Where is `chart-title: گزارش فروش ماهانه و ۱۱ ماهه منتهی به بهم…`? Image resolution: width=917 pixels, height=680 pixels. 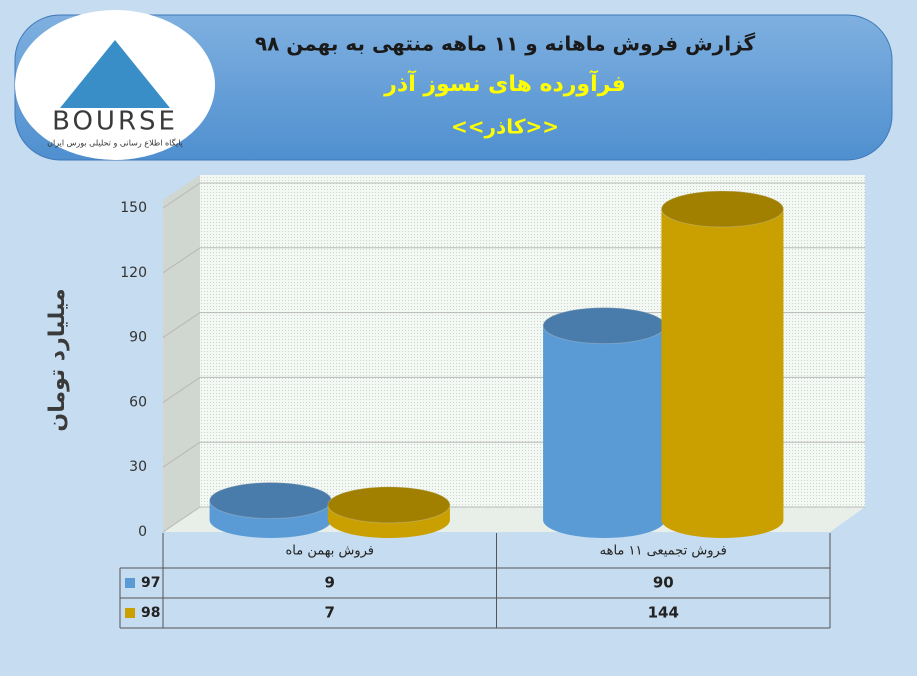 chart-title: گزارش فروش ماهانه و ۱۱ ماهه منتهی به بهم… is located at coordinates (505, 44).